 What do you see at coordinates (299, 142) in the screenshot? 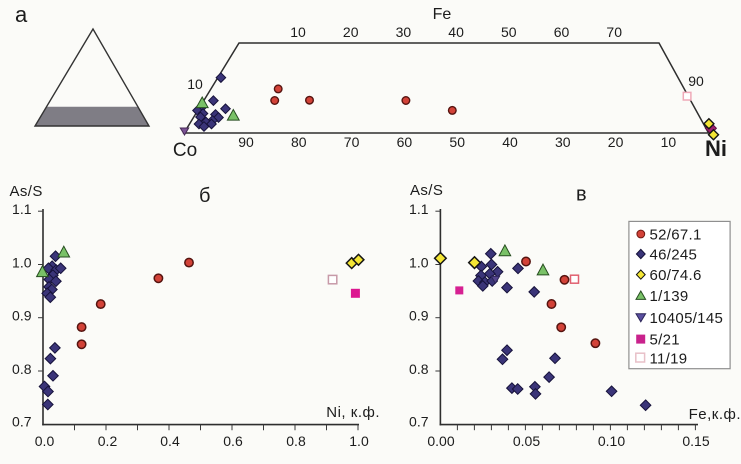
I see `svg-text: 80` at bounding box center [299, 142].